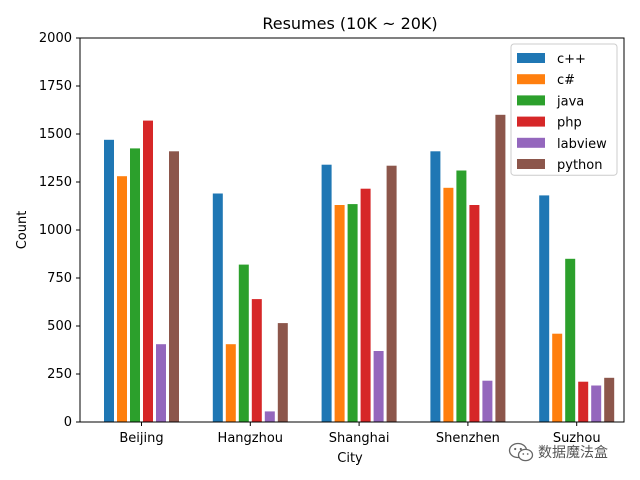 The height and width of the screenshot is (480, 640). I want to click on y-axis-label: Count, so click(22, 230).